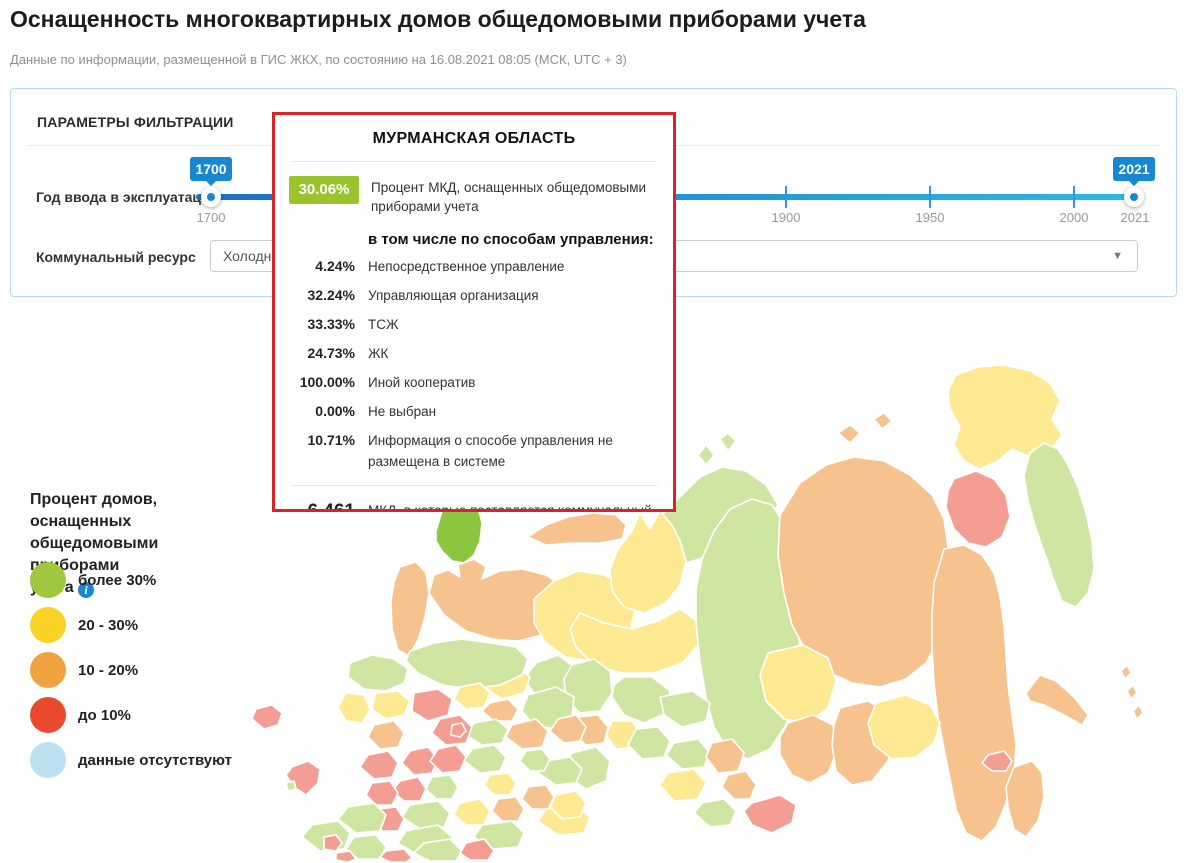 This screenshot has height=863, width=1188. What do you see at coordinates (904, 727) in the screenshot?
I see `region-amur` at bounding box center [904, 727].